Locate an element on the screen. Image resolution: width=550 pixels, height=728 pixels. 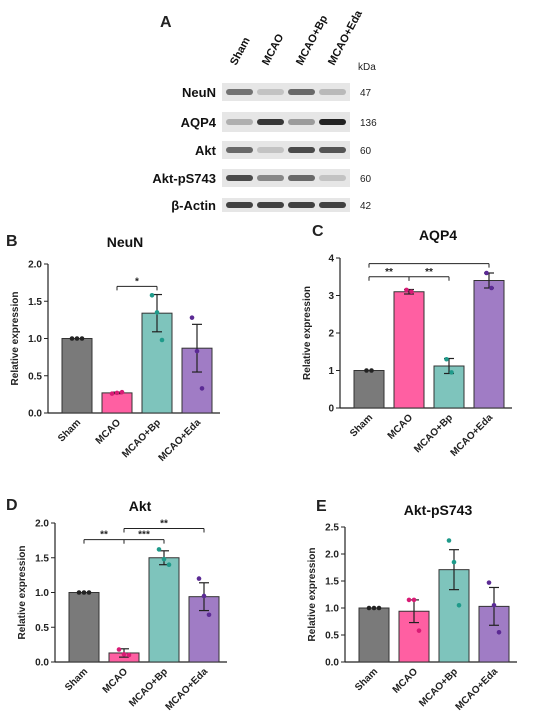
lane-label-mcao: MCAO is located at coordinates (273, 50).